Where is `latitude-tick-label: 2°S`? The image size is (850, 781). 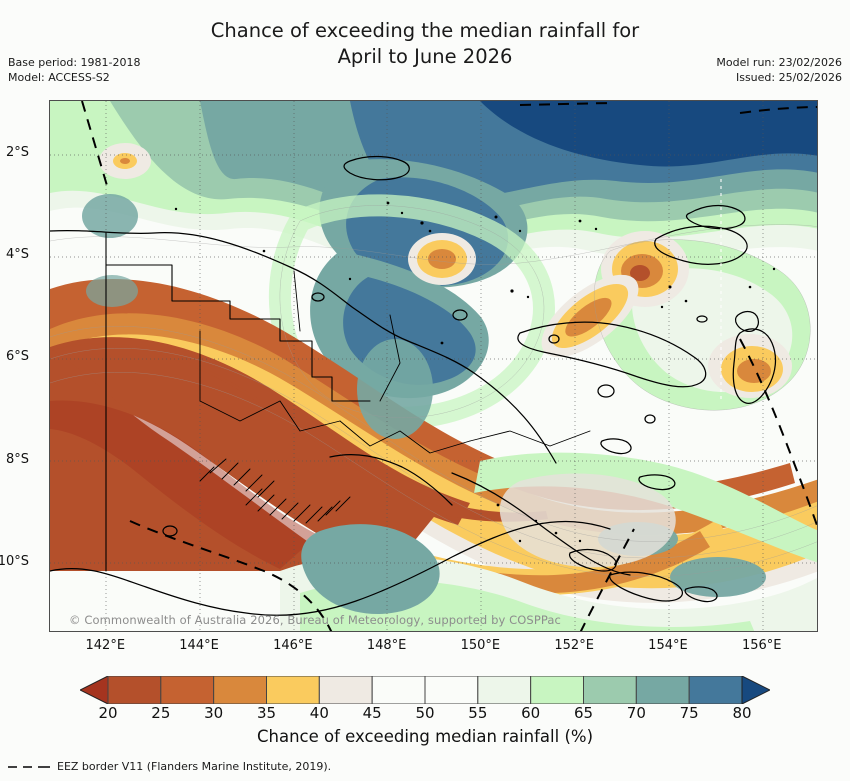 latitude-tick-label: 2°S is located at coordinates (17, 152).